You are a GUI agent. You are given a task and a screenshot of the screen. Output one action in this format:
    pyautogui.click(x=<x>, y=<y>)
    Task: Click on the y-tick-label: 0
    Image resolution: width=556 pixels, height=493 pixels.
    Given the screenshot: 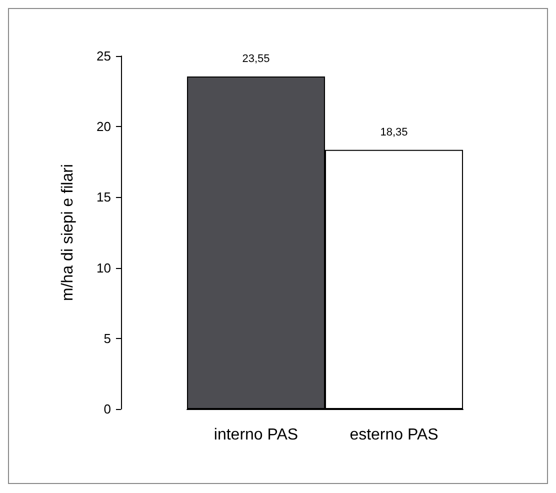 What is the action you would take?
    pyautogui.click(x=107, y=409)
    